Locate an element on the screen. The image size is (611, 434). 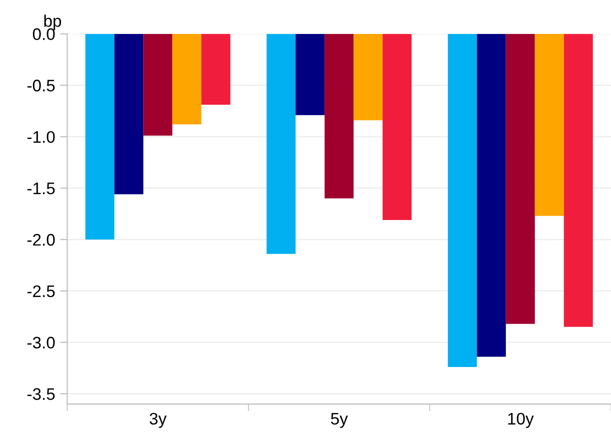
x-tick-label: 5y is located at coordinates (339, 420).